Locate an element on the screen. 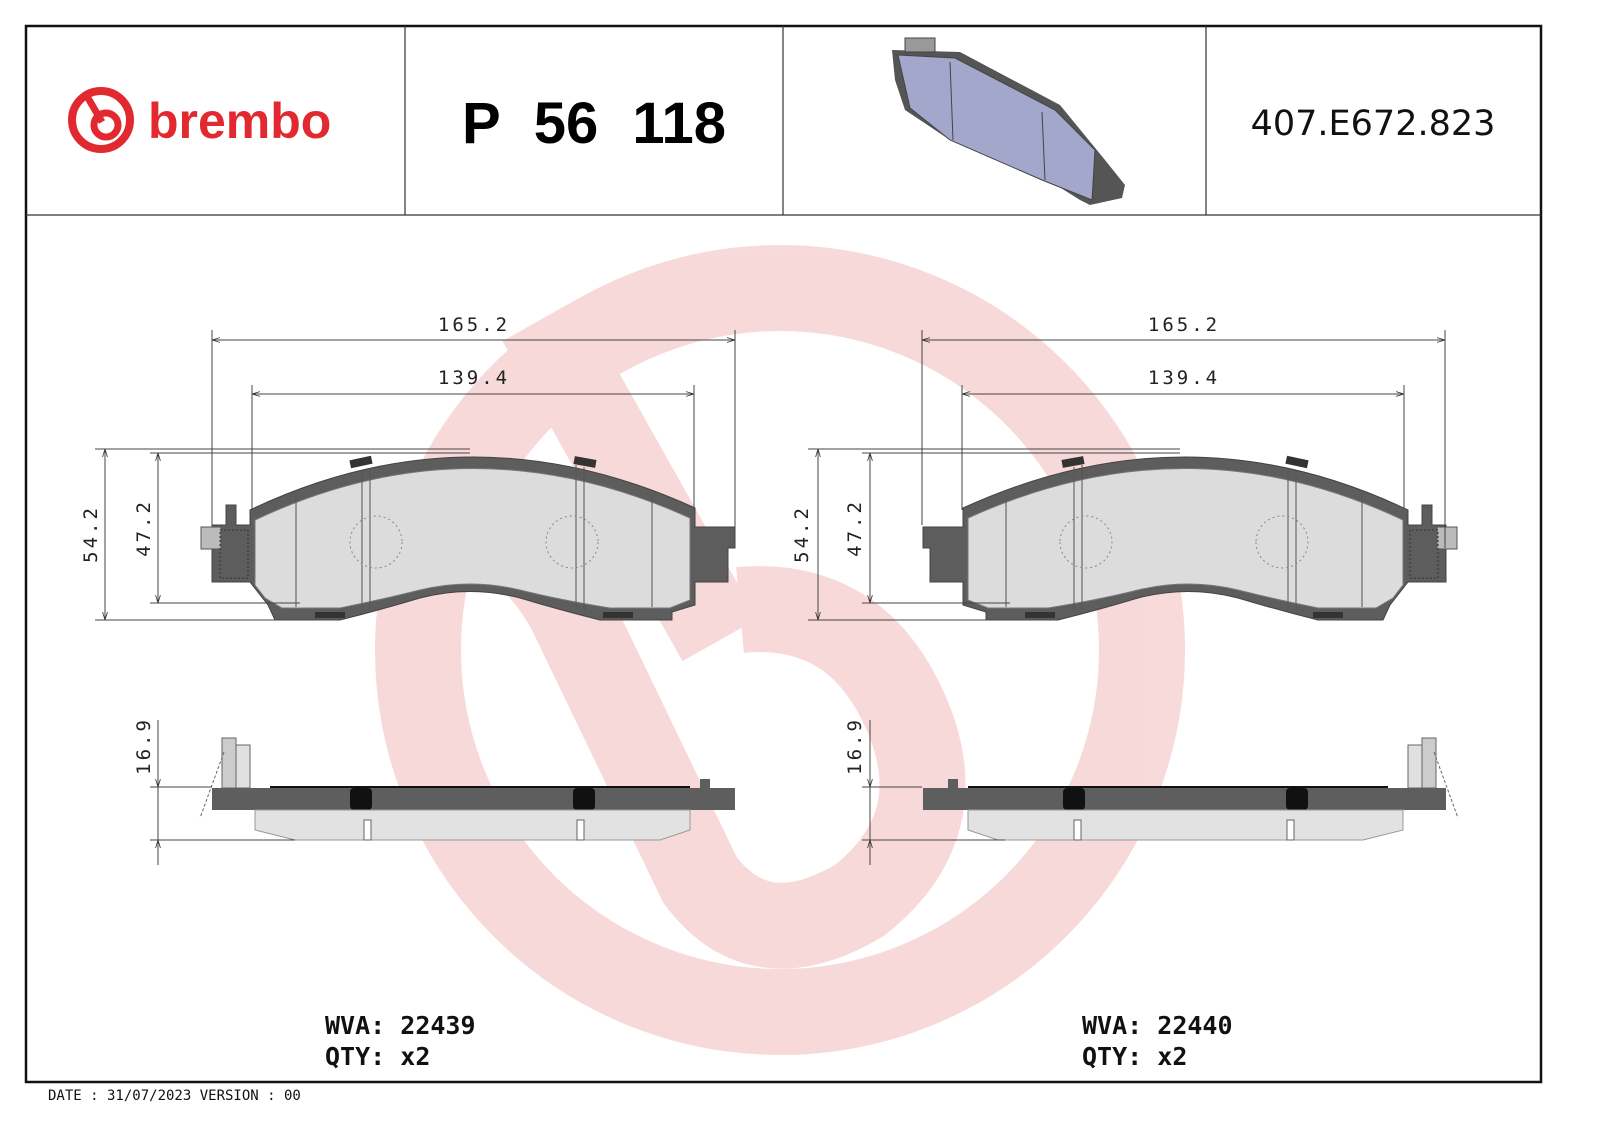 The height and width of the screenshot is (1132, 1600). brake-pad-thumbnail is located at coordinates (1008, 121).